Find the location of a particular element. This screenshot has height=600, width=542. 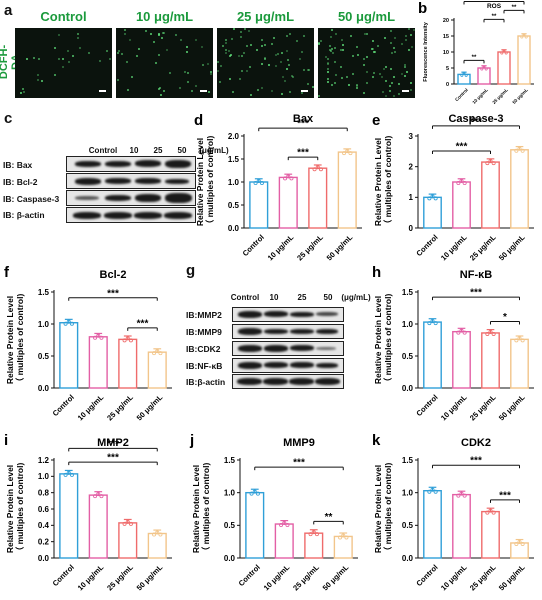

blot-label-nfkb: IB:NF-κB is located at coordinates (204, 366).